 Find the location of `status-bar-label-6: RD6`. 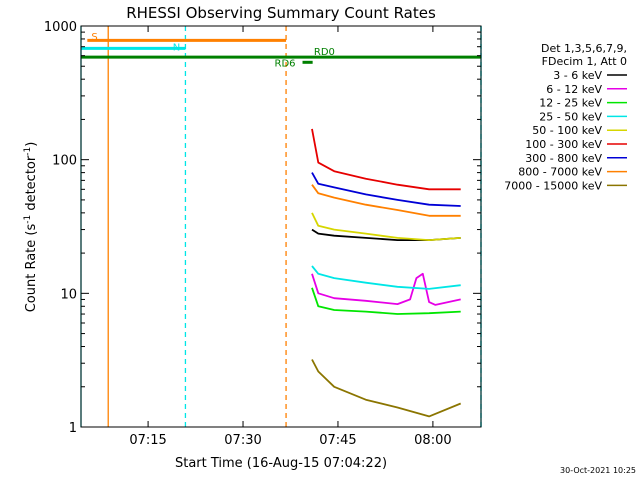

status-bar-label-6: RD6 is located at coordinates (285, 63).